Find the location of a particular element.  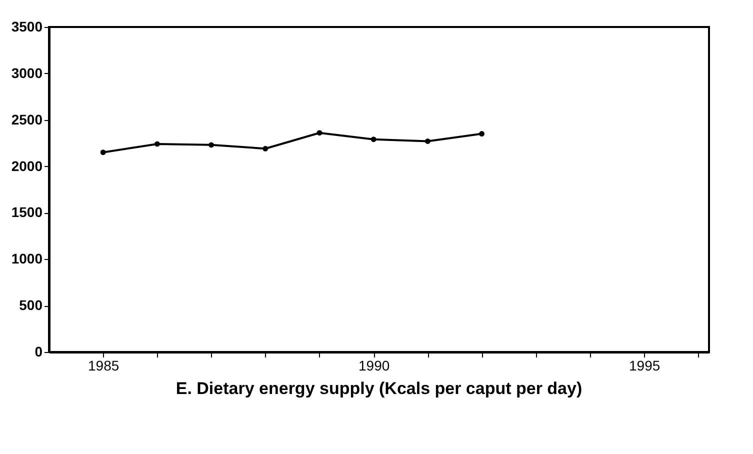

y-tick-label: 0 is located at coordinates (38, 352).